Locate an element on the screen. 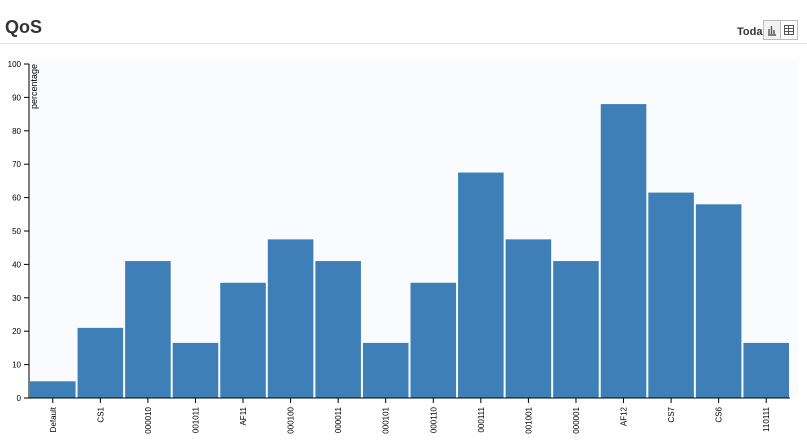  x-tick-label: 000100 is located at coordinates (291, 419).